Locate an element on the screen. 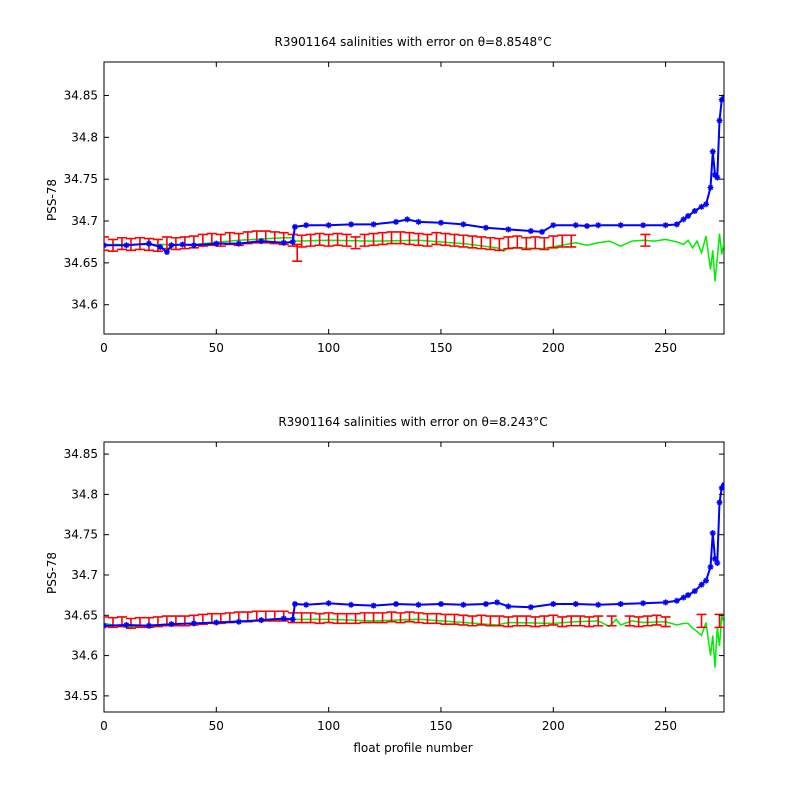  x-tick-label: 250 is located at coordinates (665, 348).